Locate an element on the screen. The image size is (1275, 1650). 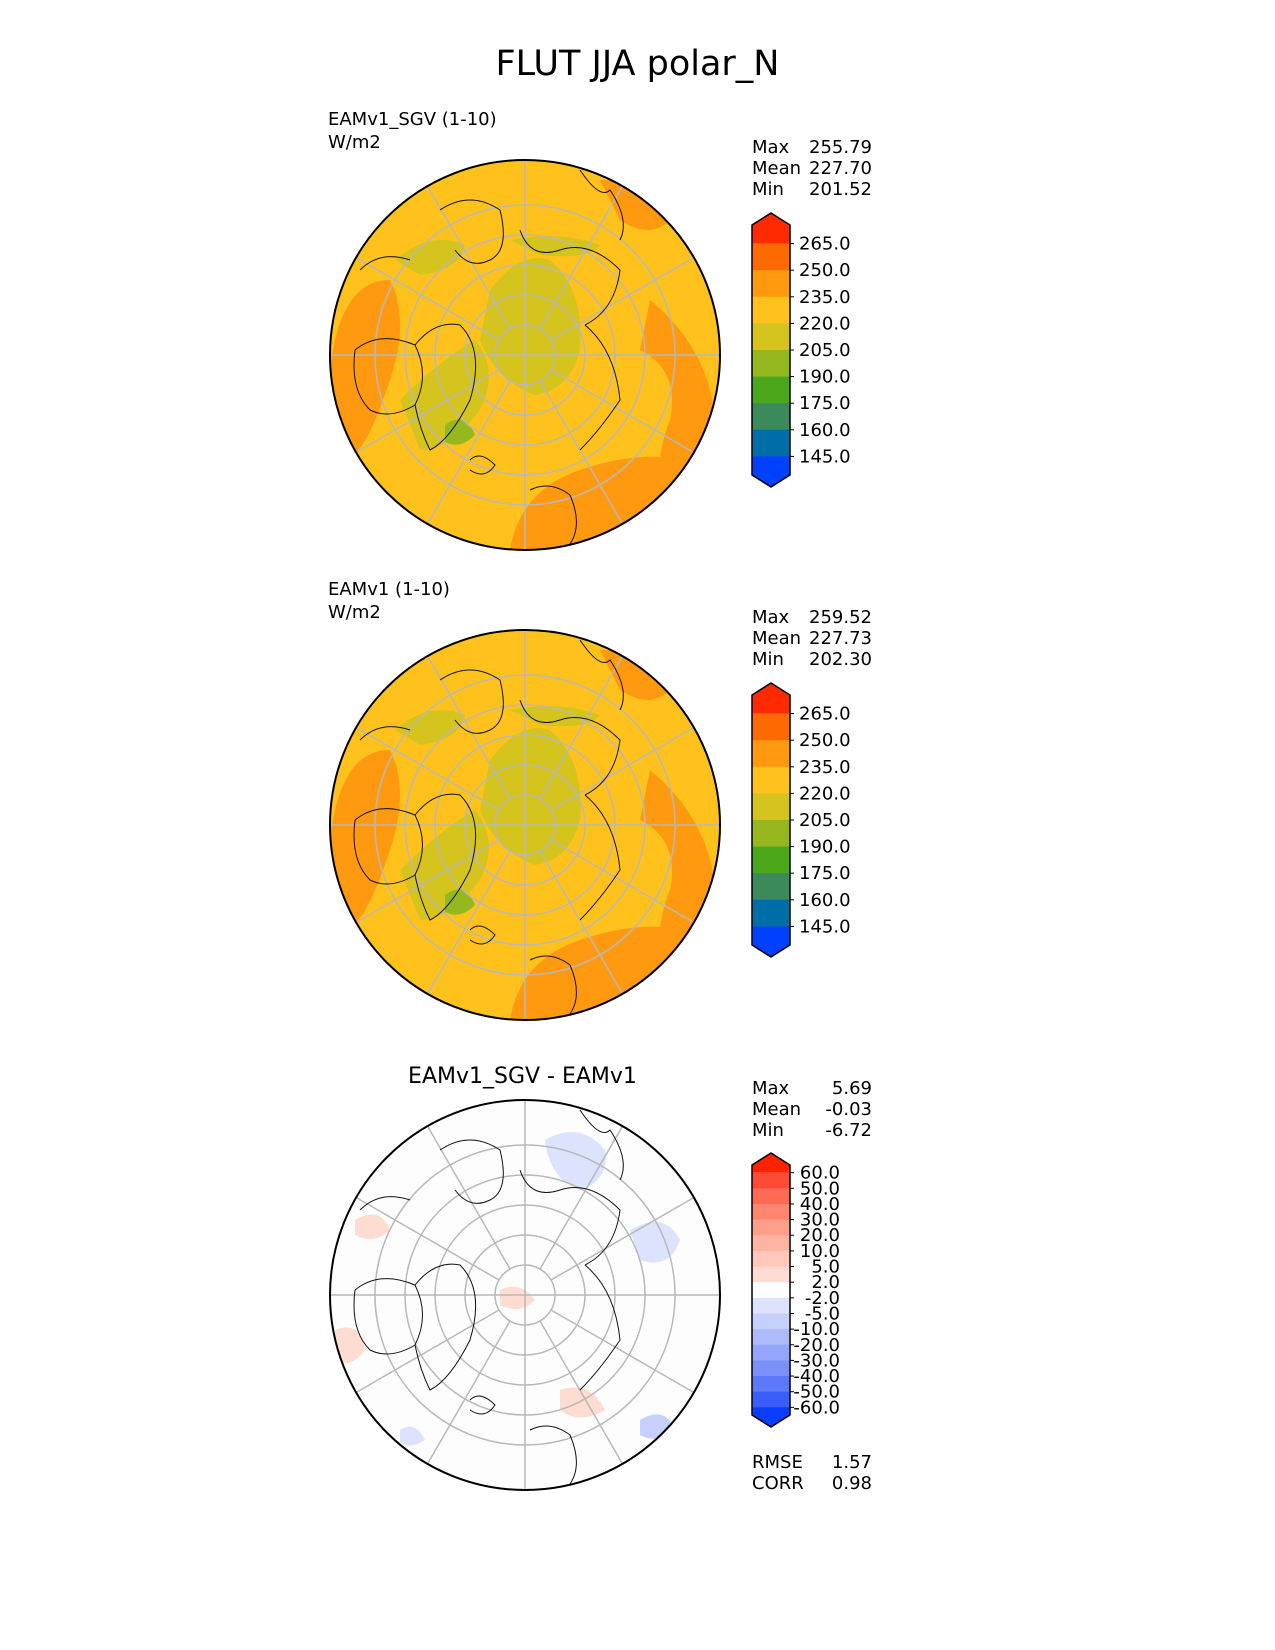
colorbar-tick-label: 205.0 is located at coordinates (825, 820).